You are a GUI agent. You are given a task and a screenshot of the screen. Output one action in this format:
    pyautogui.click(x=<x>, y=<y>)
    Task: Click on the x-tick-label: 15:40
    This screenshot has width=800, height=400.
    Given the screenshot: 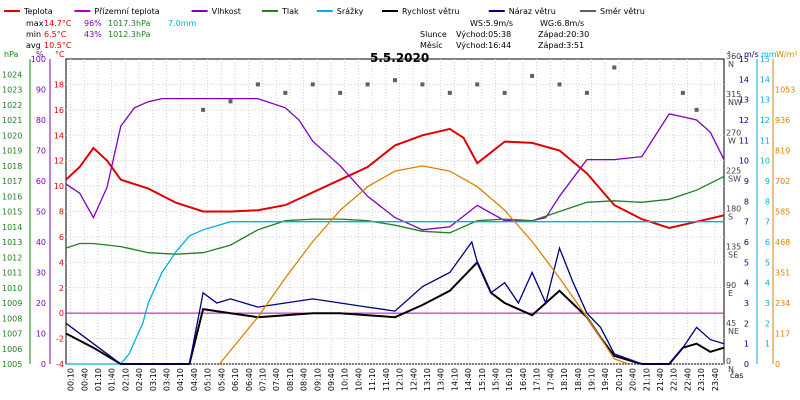 What is the action you would take?
    pyautogui.click(x=496, y=379)
    